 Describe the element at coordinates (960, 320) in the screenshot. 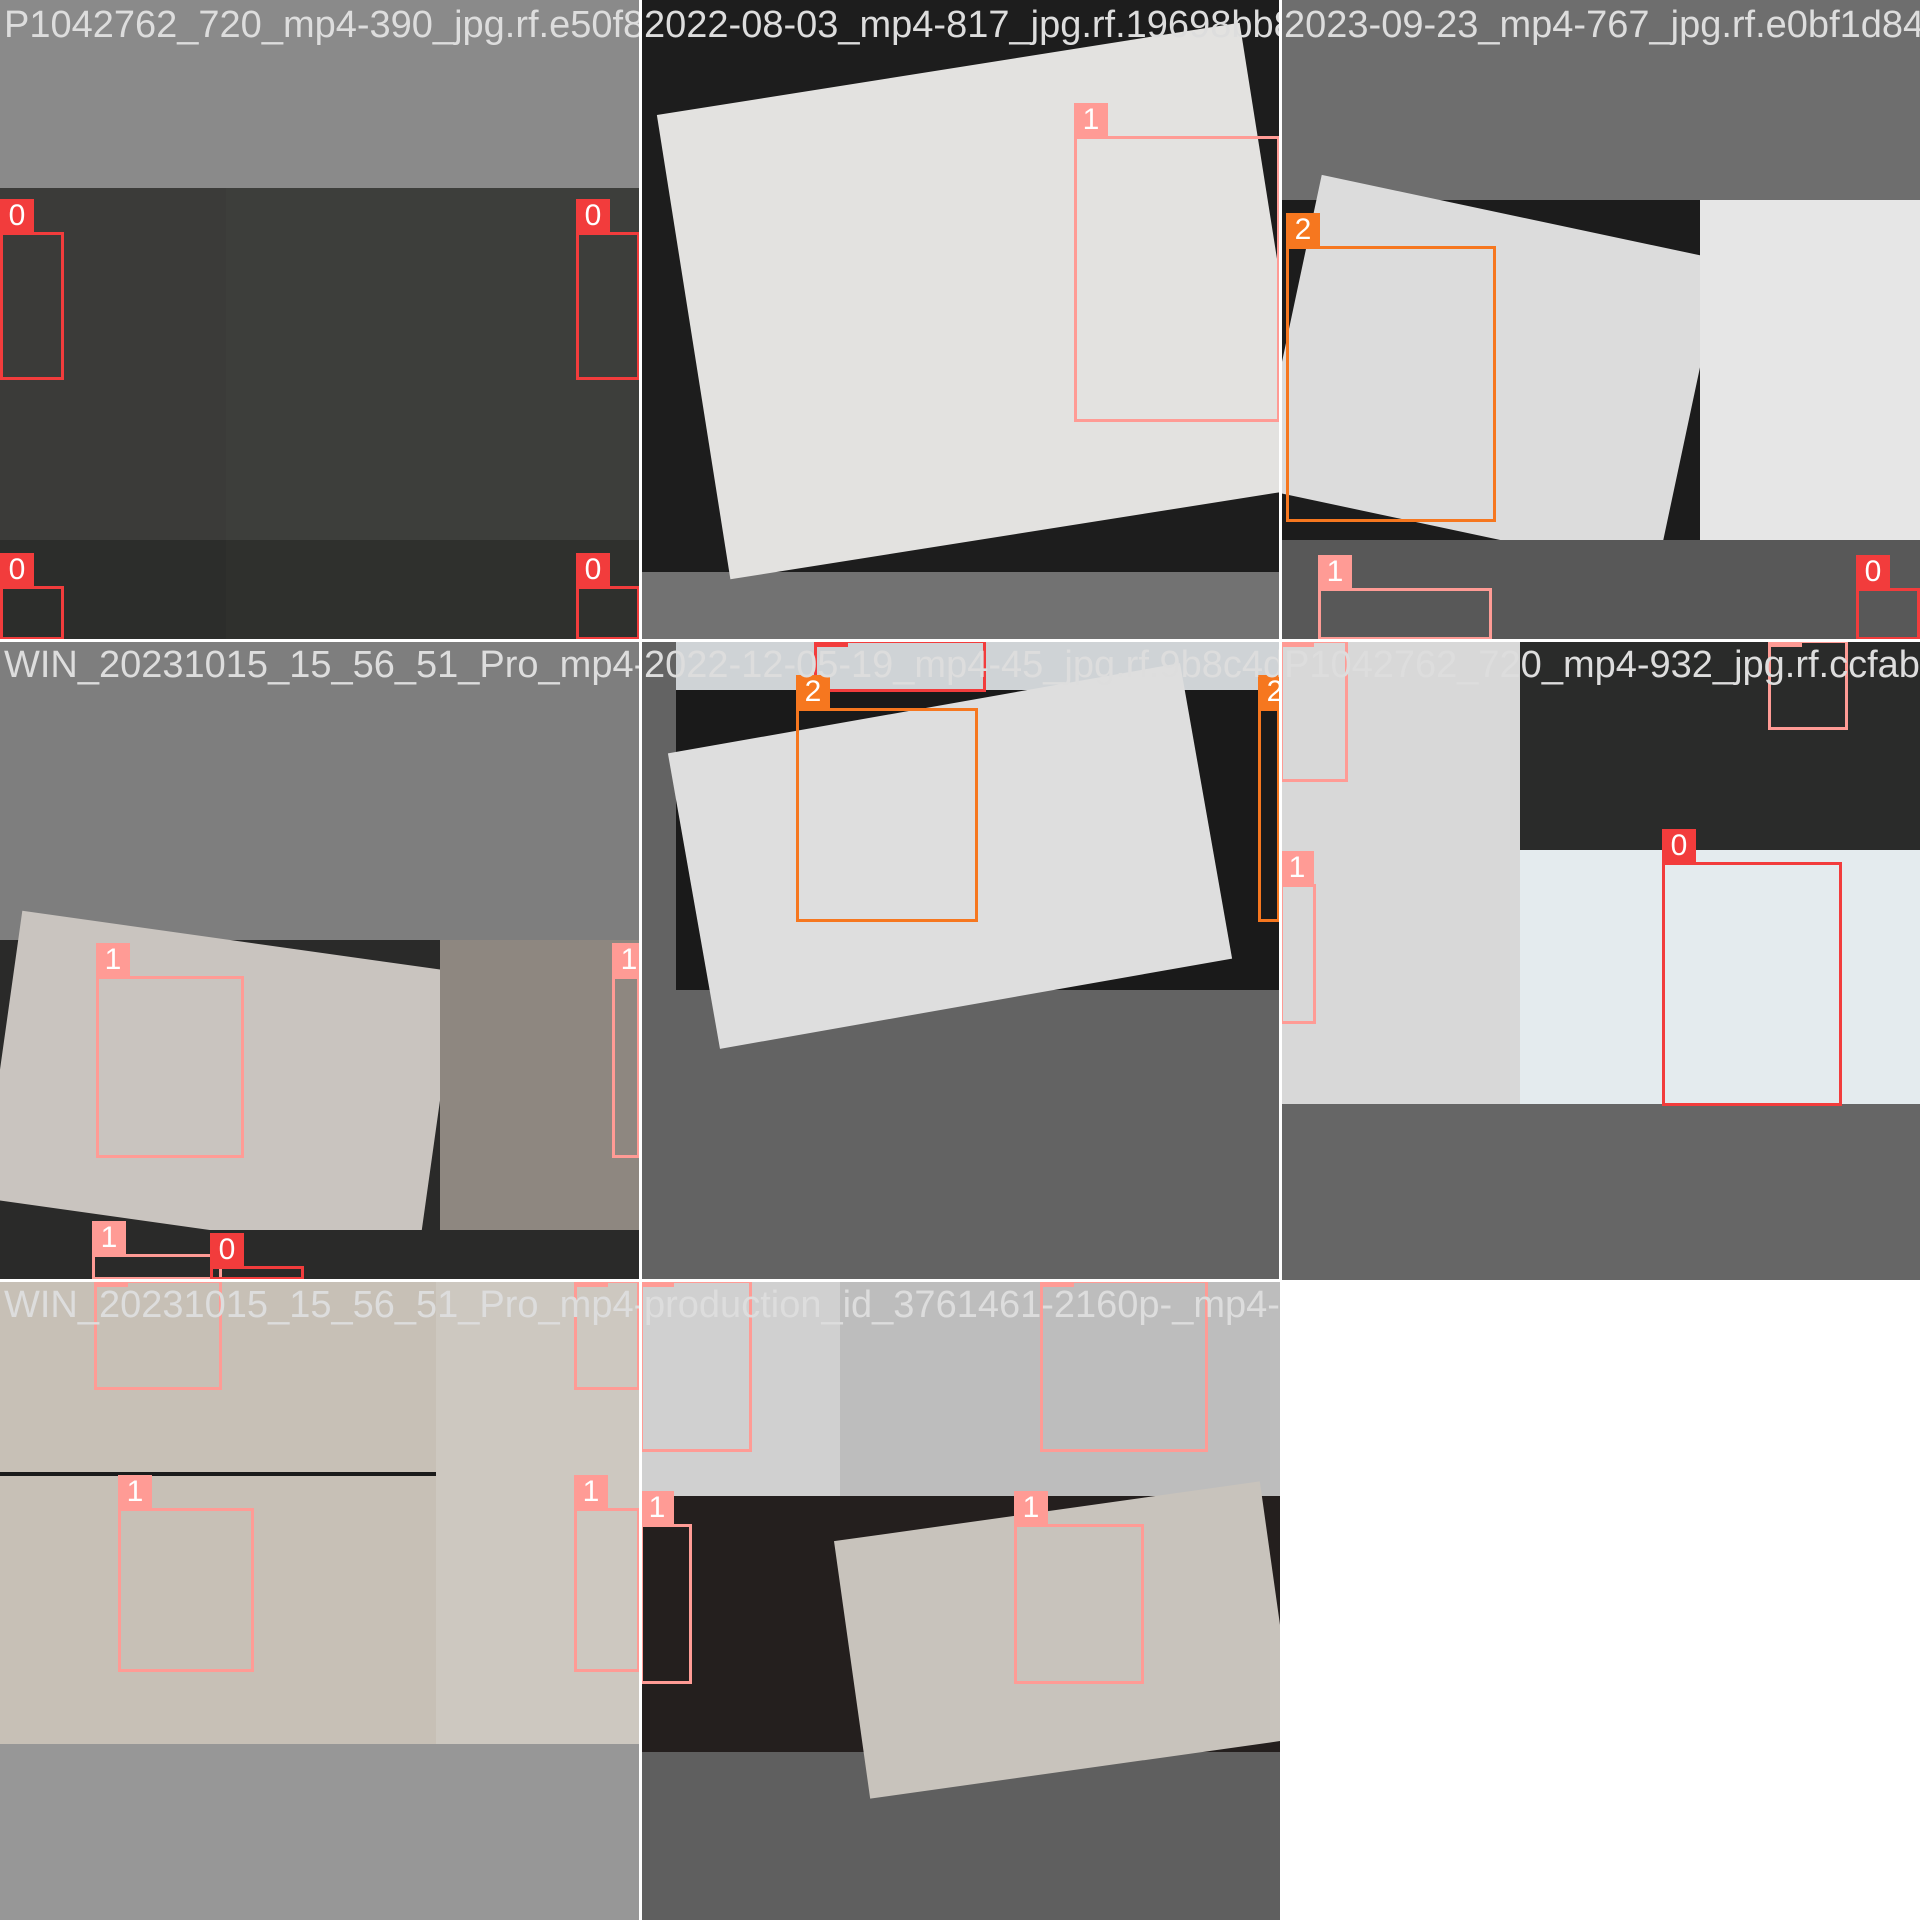

I see `mosaic-tile: 1 2022-08-03_mp4-817_jpg.rf.19698bb8a8d9` at that location.